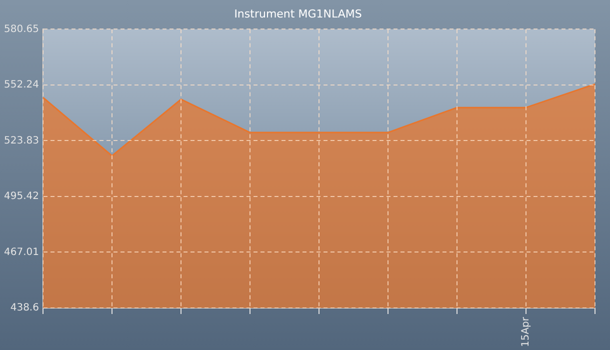  I want to click on y-tick-label: 552.24, so click(21, 85).